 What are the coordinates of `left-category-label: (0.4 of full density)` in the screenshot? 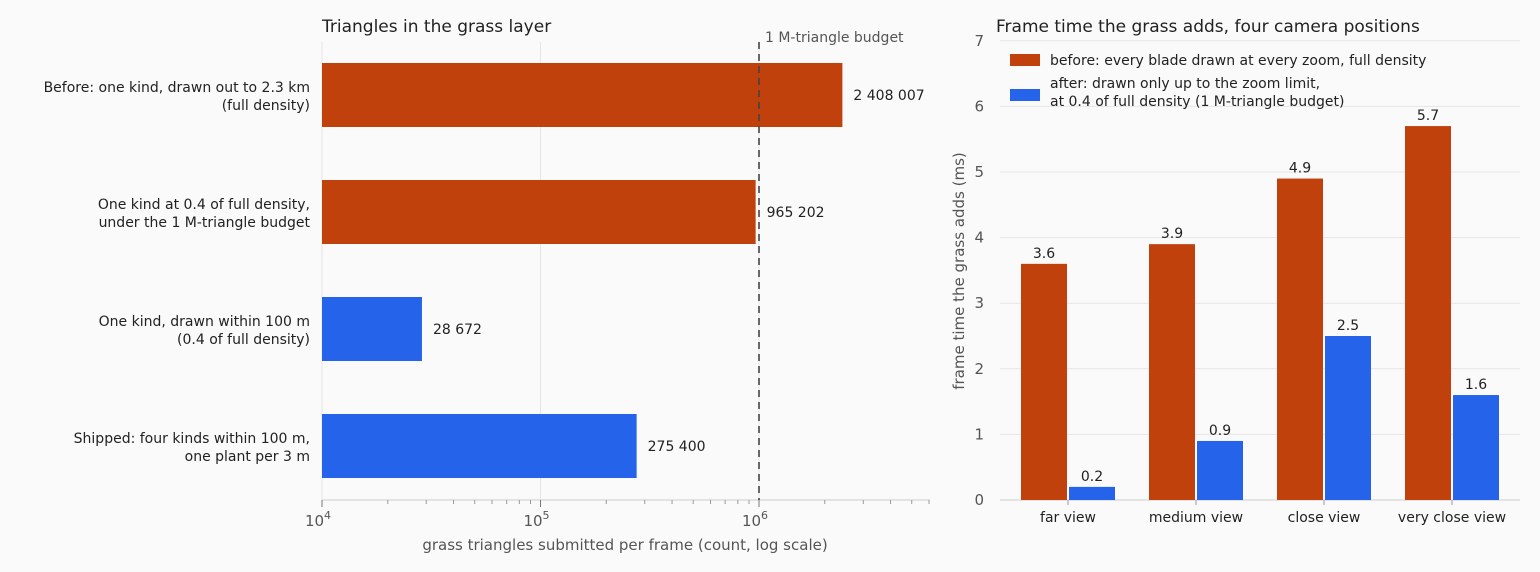 It's located at (243, 340).